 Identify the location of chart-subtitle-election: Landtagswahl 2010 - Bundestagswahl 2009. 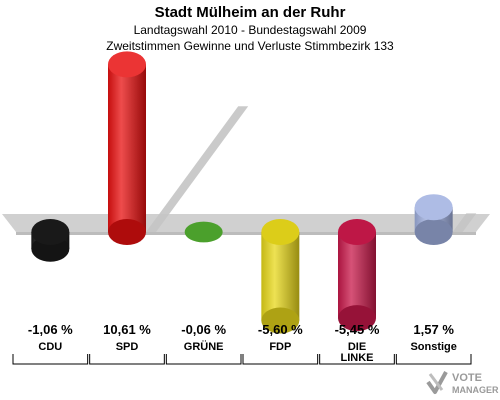
(250, 30).